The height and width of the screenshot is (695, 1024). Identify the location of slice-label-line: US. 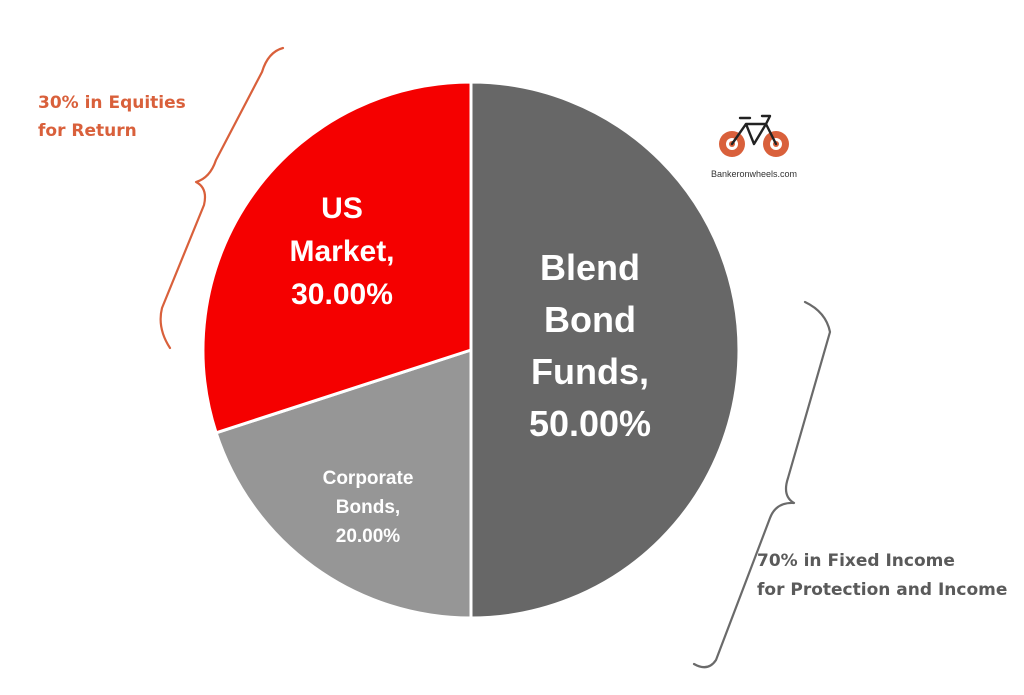
(342, 208).